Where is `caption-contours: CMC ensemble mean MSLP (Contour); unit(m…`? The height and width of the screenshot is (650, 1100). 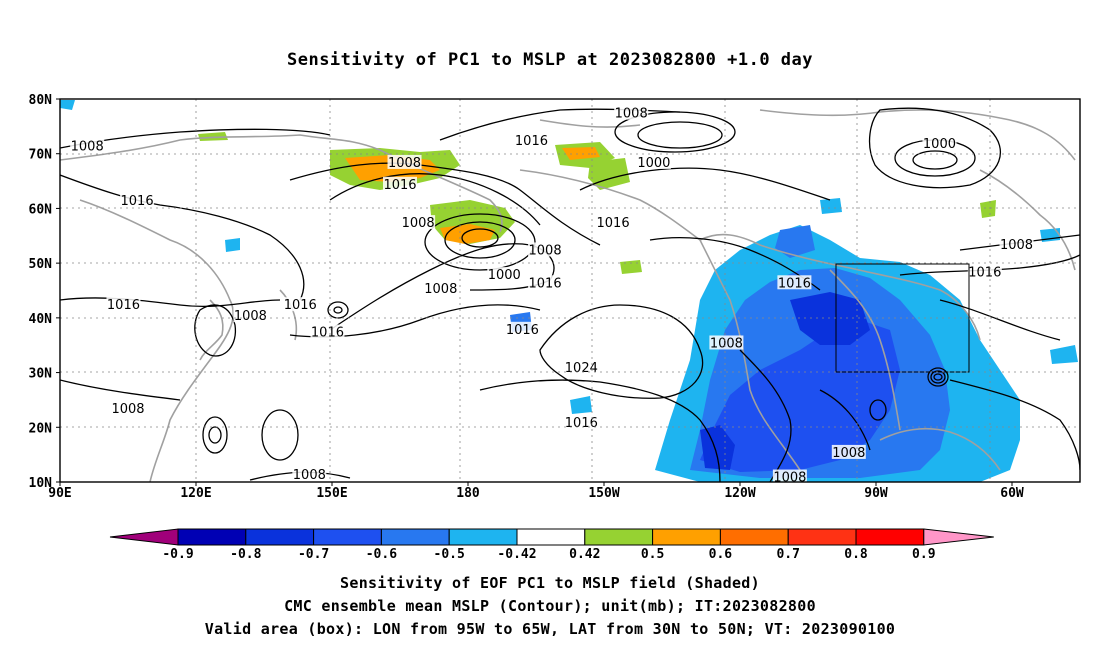 caption-contours: CMC ensemble mean MSLP (Contour); unit(m… is located at coordinates (550, 606).